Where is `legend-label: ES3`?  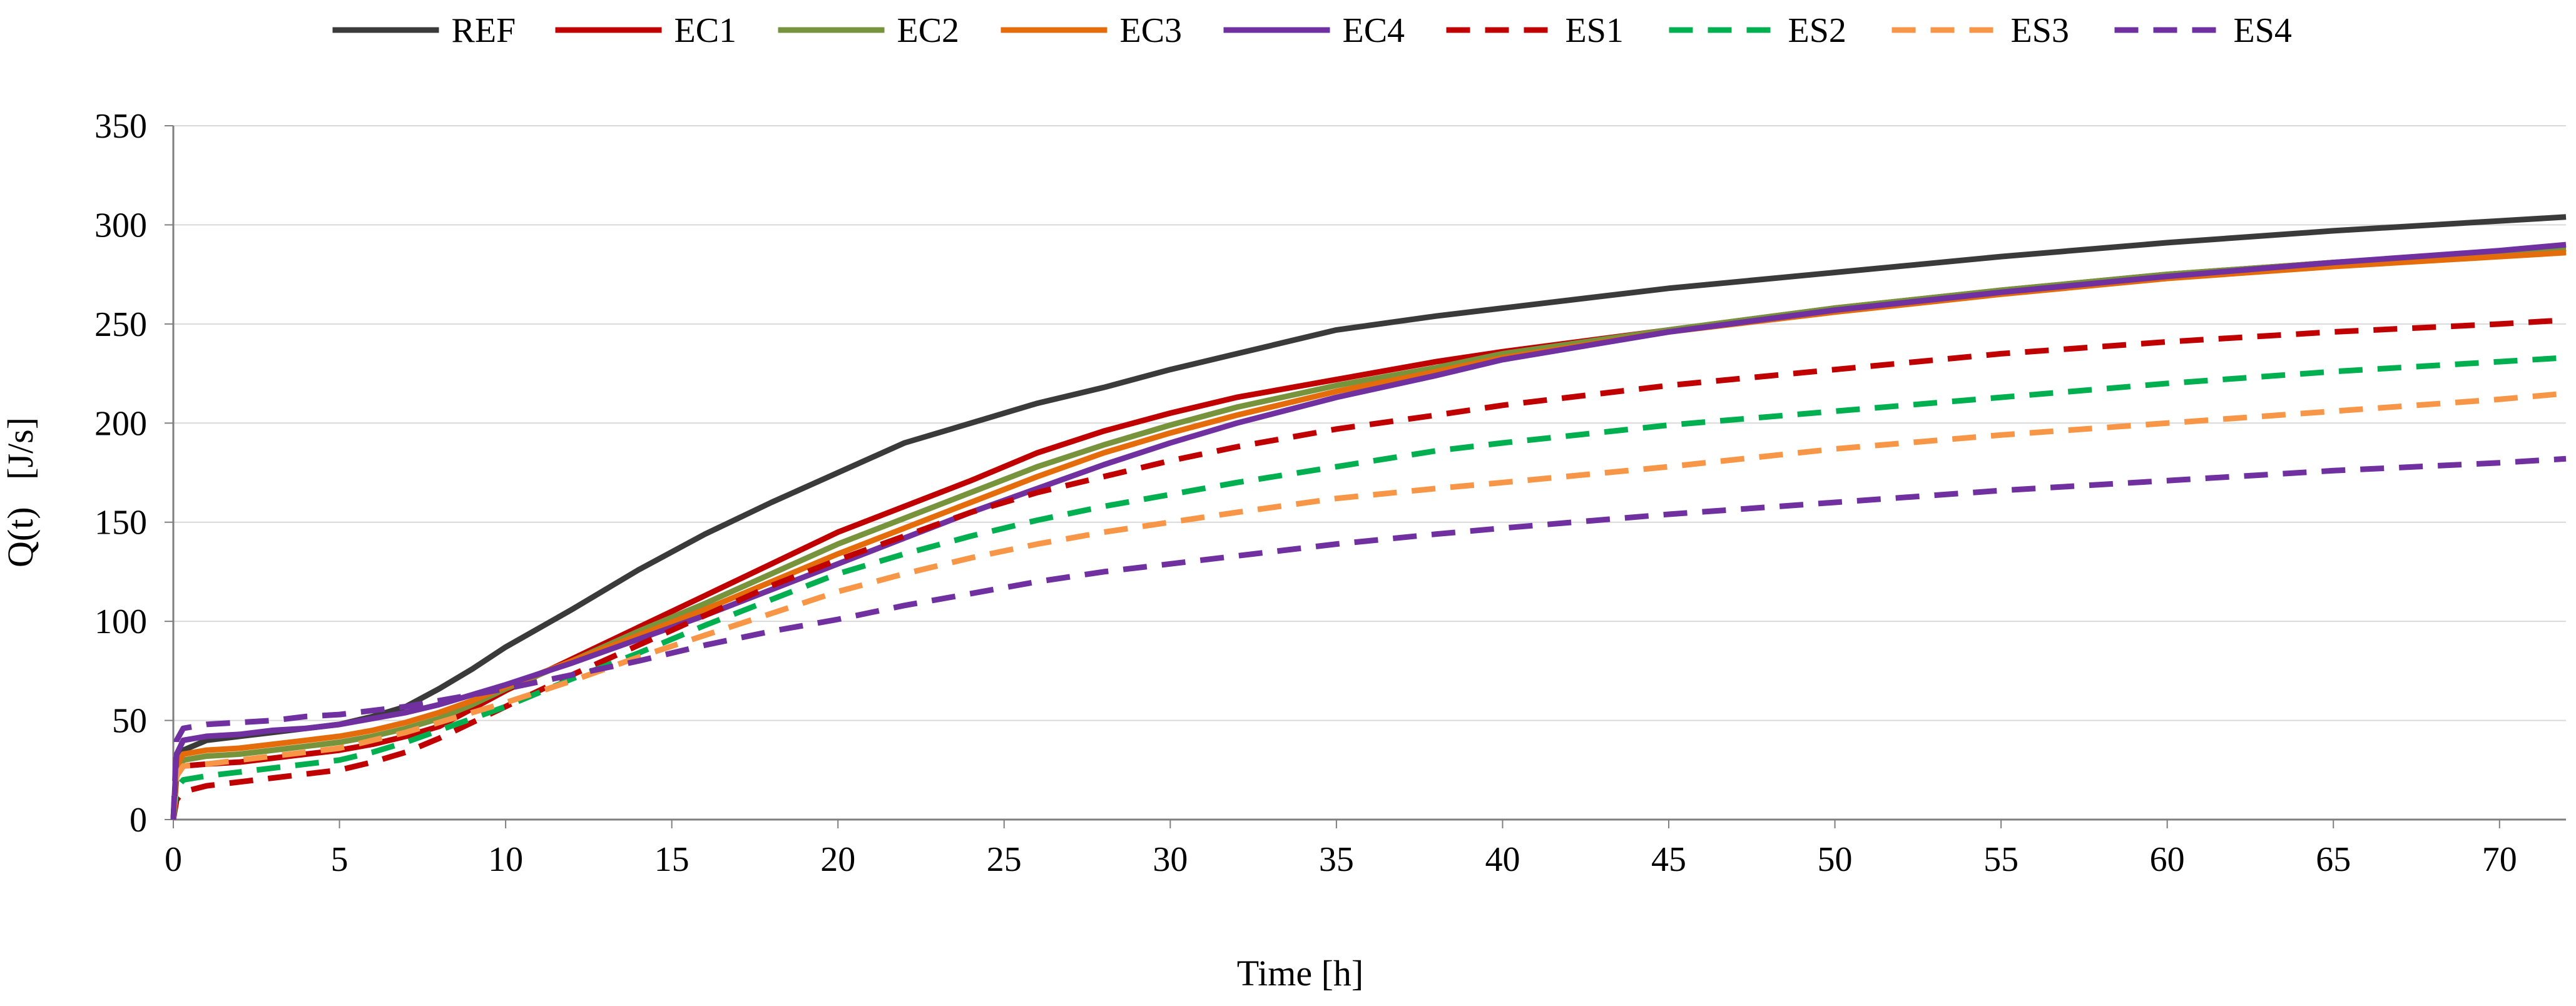
legend-label: ES3 is located at coordinates (2040, 30).